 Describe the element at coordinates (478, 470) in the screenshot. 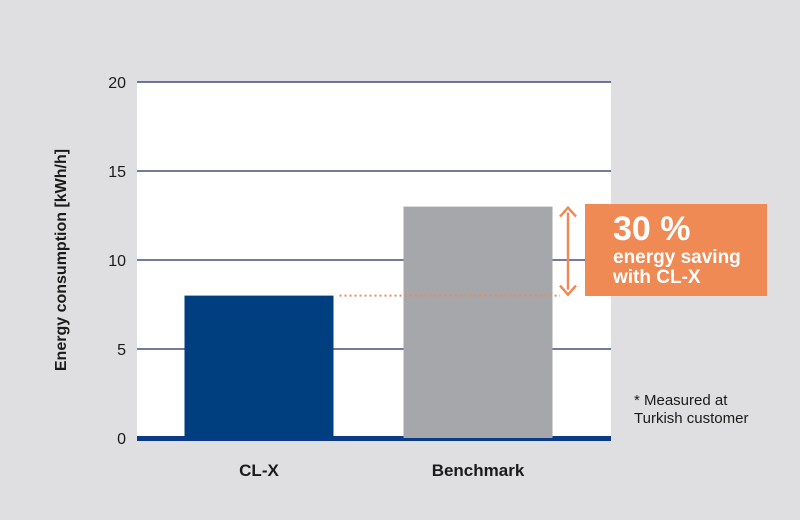

I see `x-category-label: Benchmark` at that location.